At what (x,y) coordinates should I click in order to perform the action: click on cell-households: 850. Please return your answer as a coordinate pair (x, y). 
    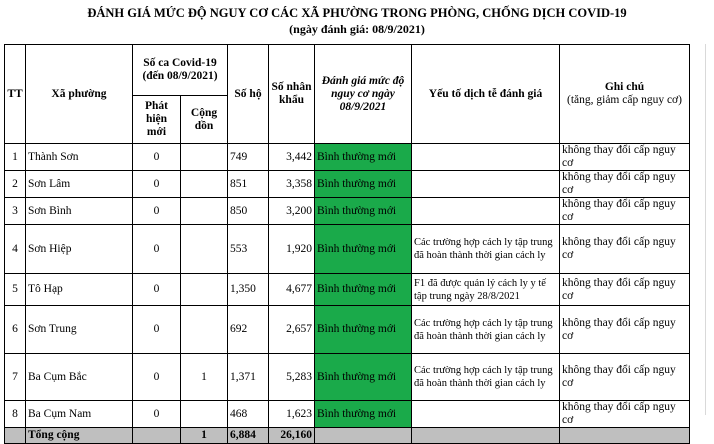
    Looking at the image, I should click on (248, 211).